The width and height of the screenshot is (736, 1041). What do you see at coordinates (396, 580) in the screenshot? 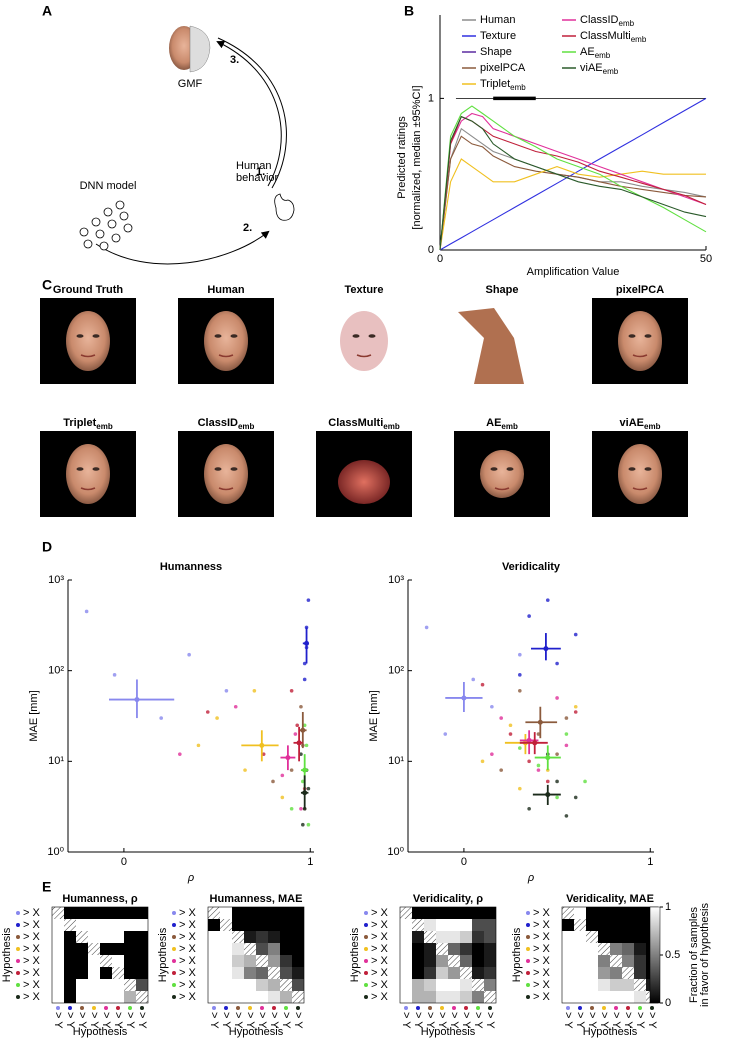
I see `y-tick-label: 10³` at bounding box center [396, 580].